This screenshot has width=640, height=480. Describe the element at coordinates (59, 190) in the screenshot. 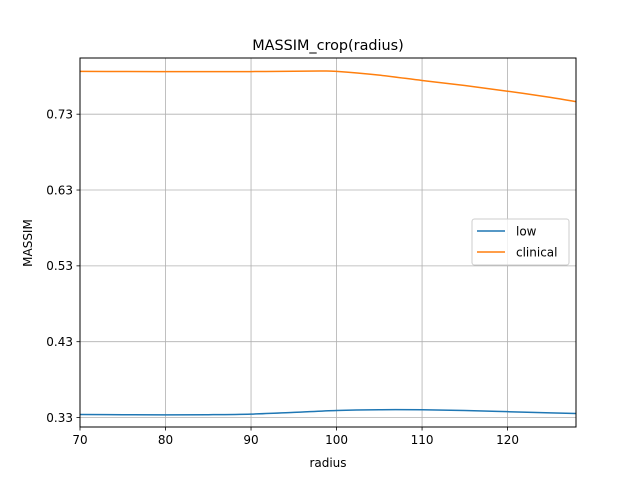

I see `y-tick-label: 0.63` at that location.